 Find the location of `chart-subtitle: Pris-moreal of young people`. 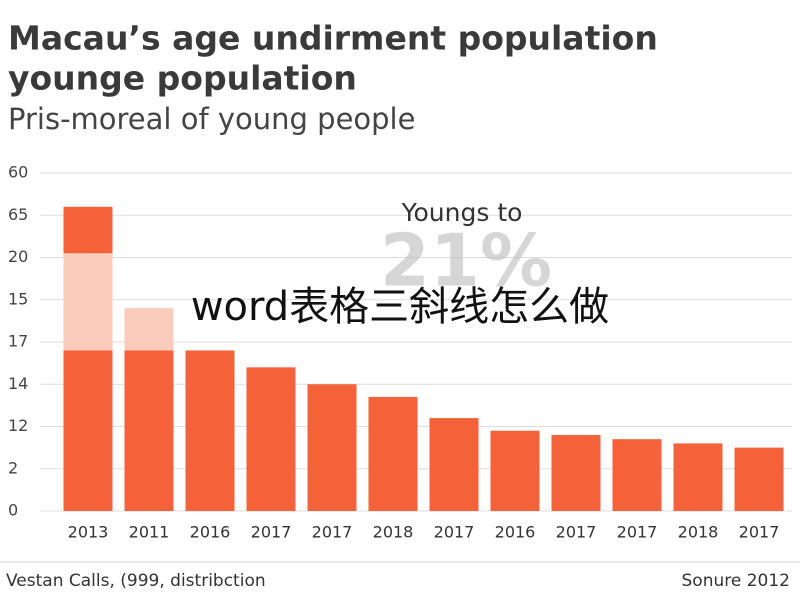

chart-subtitle: Pris-moreal of young people is located at coordinates (211, 119).